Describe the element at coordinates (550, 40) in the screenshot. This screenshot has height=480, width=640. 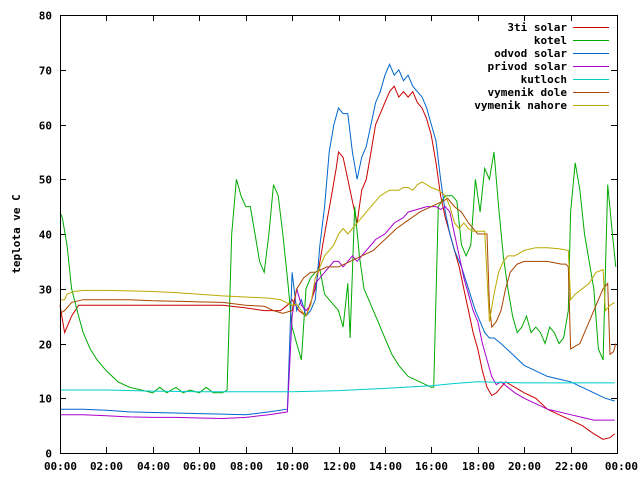
I see `legend-label: kotel` at that location.